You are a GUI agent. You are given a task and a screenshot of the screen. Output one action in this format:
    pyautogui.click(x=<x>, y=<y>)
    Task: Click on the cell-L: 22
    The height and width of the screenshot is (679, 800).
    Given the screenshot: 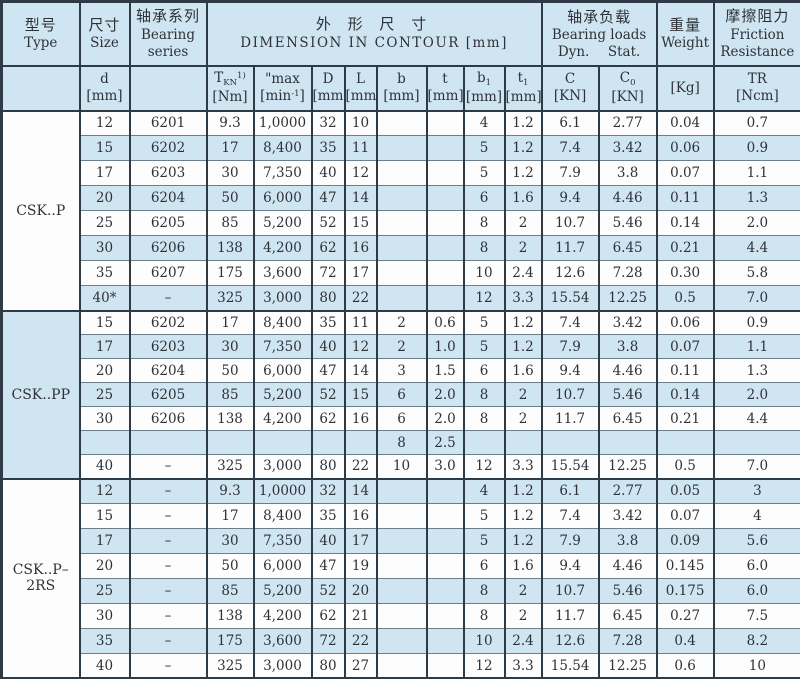 What is the action you would take?
    pyautogui.click(x=360, y=641)
    